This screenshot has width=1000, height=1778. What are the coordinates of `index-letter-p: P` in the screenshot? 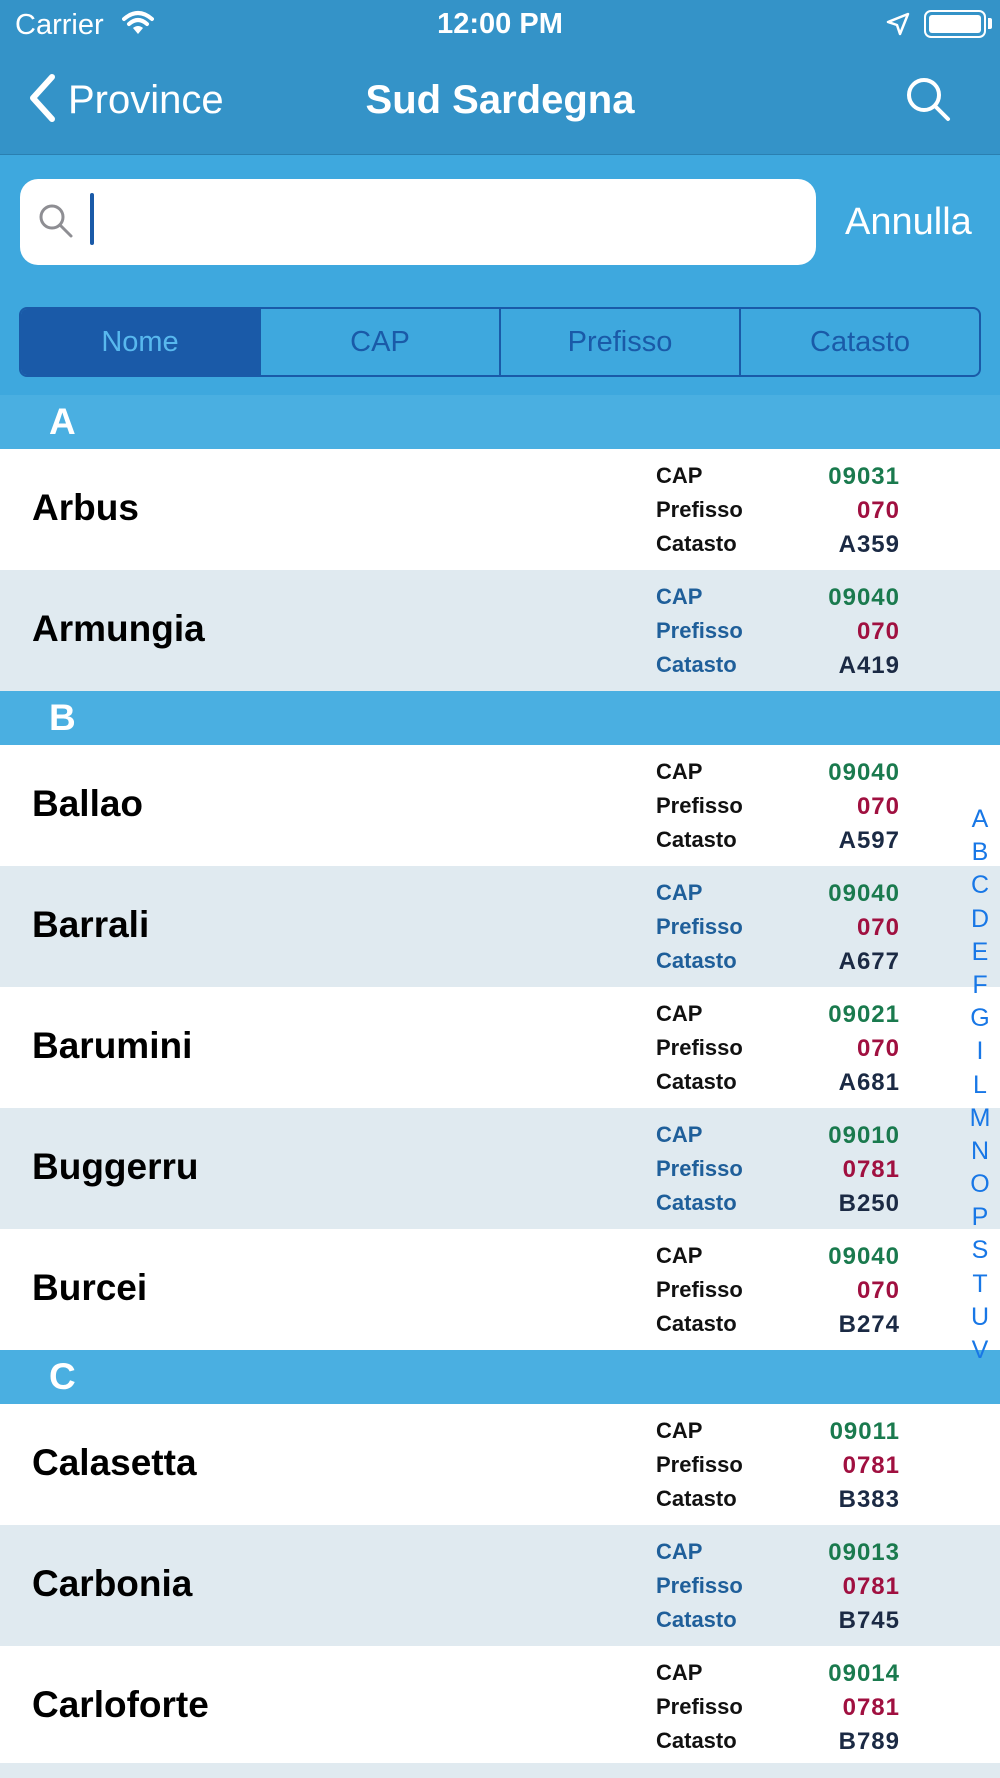 It's located at (980, 1217).